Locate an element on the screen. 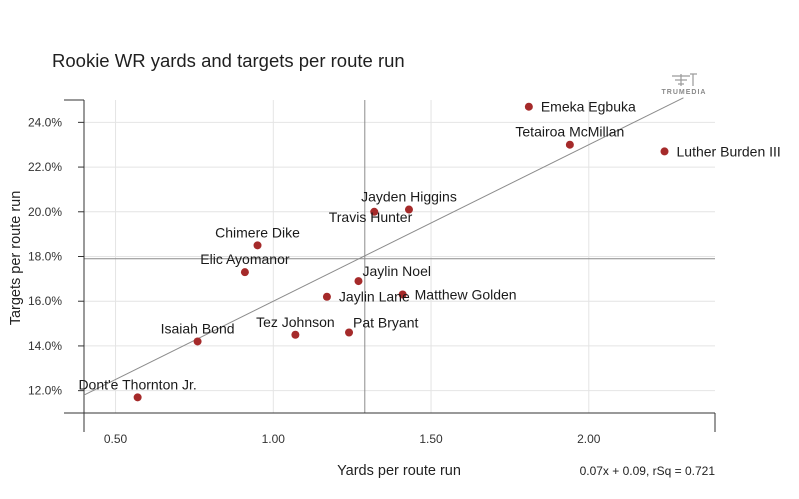  point-label: Emeka Egbuka is located at coordinates (588, 107).